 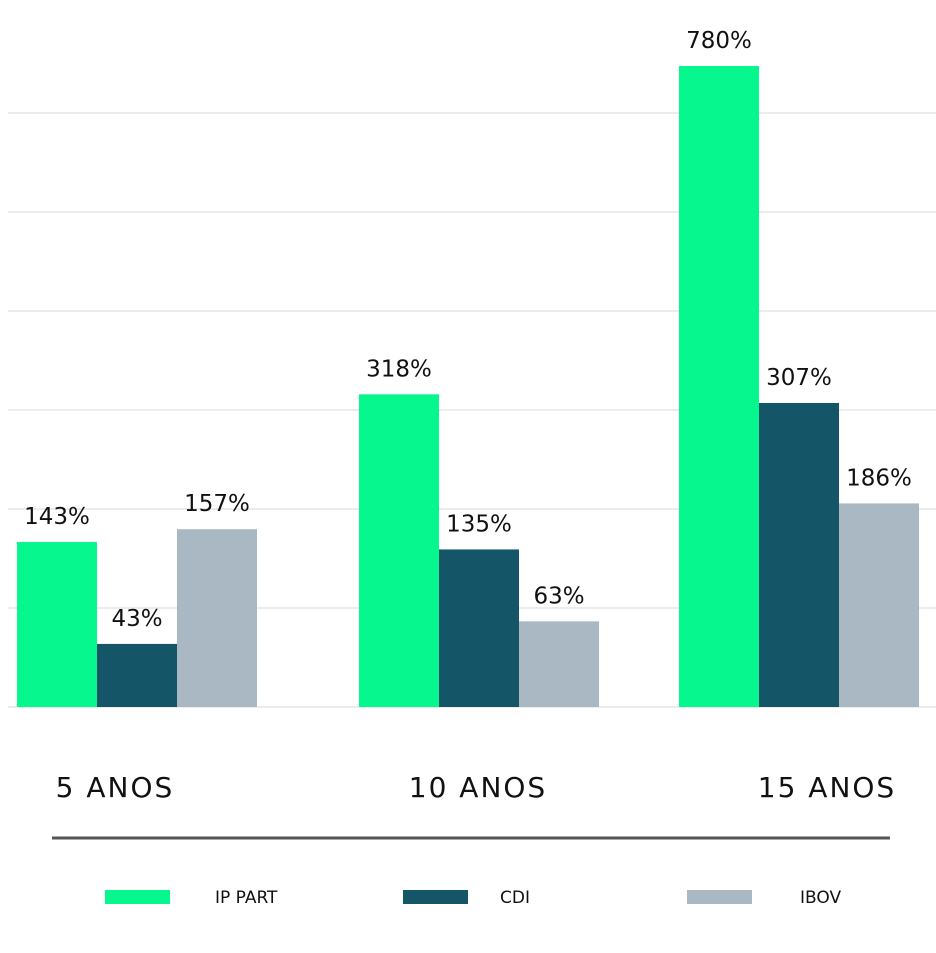 I want to click on data-label: 43%, so click(x=136, y=619).